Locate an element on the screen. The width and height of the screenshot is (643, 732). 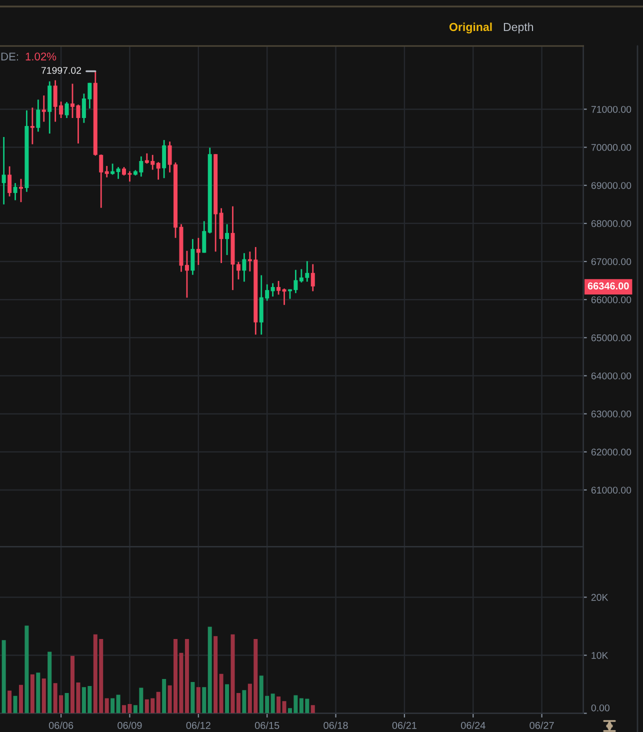
y-tick-label: 10K is located at coordinates (600, 655).